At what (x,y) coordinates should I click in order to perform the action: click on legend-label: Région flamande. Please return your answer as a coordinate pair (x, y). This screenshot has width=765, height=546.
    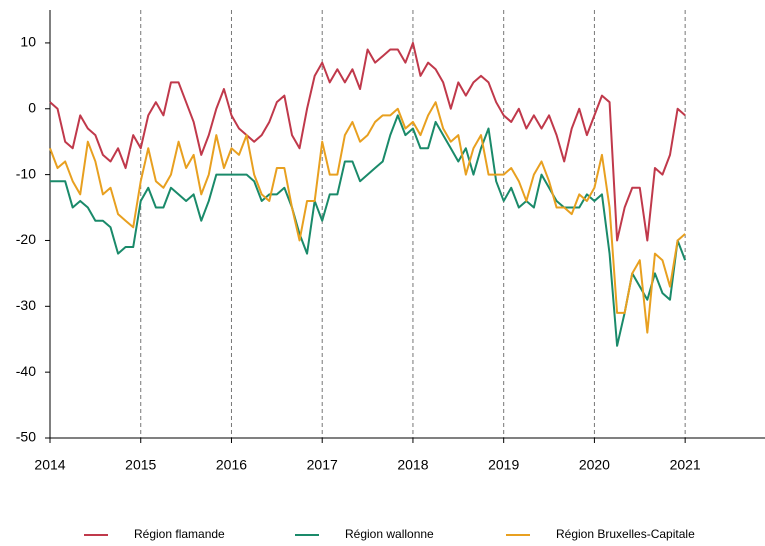
    Looking at the image, I should click on (179, 534).